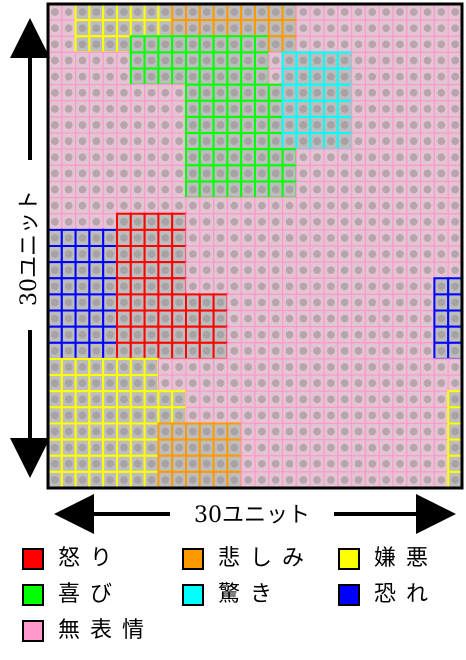 The width and height of the screenshot is (466, 660). Describe the element at coordinates (88, 631) in the screenshot. I see `legend-item-neutral: 無表情` at that location.